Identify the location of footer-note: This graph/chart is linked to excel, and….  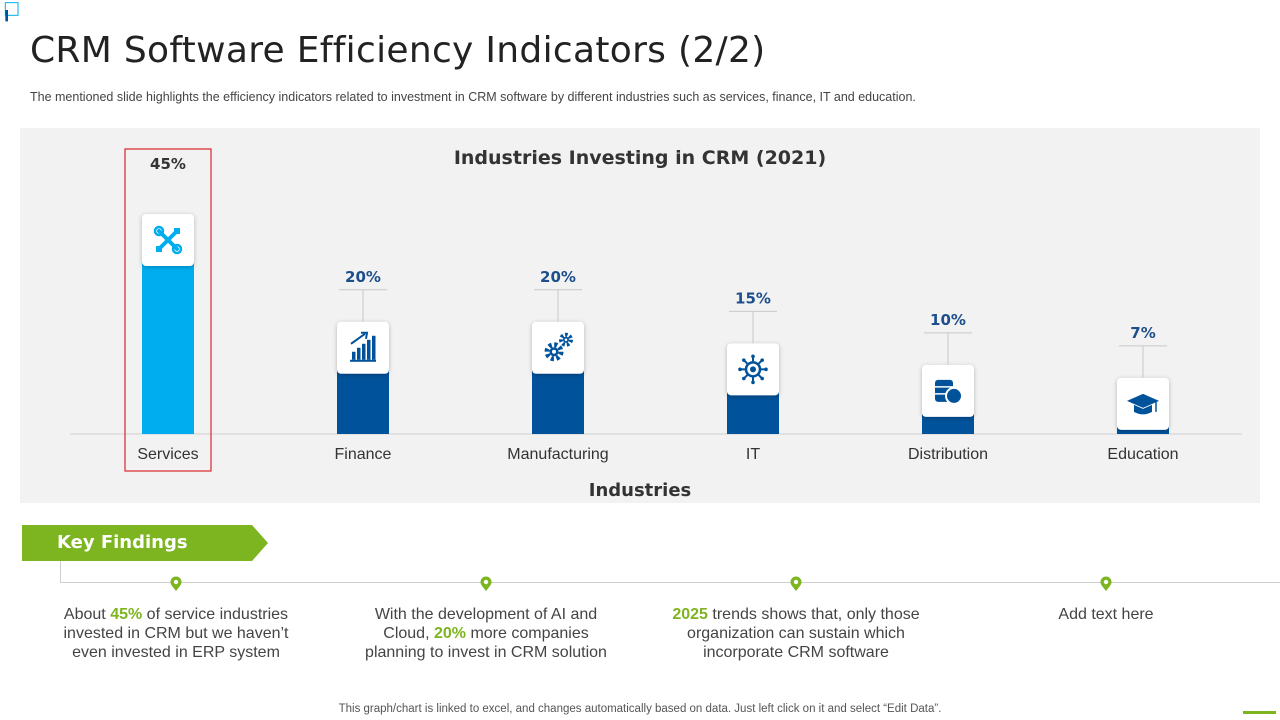
(640, 709).